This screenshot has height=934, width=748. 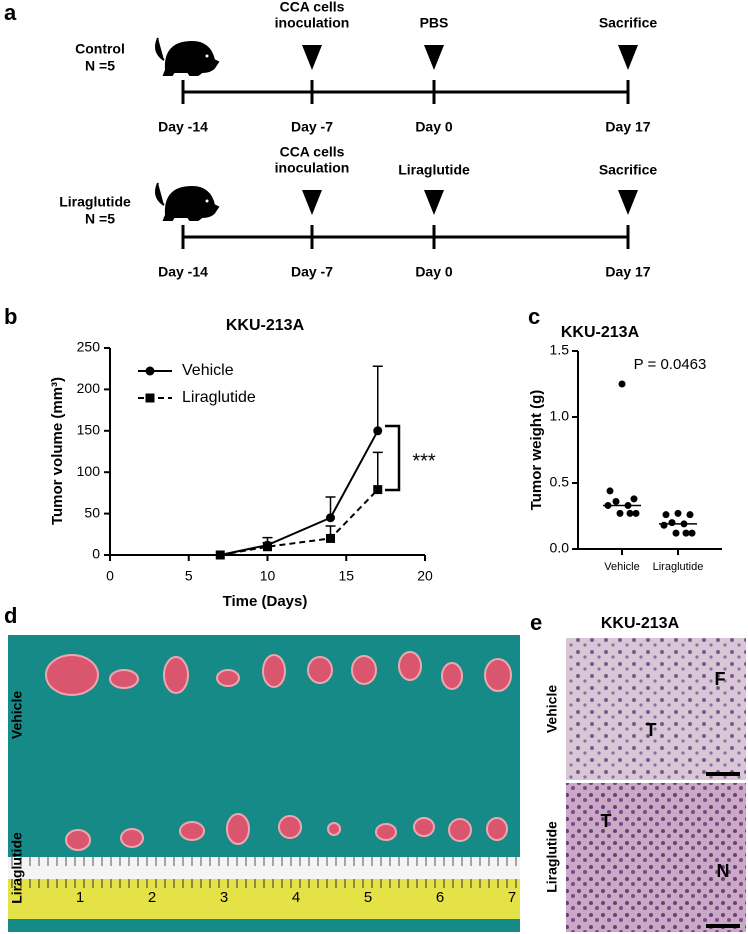 What do you see at coordinates (560, 548) in the screenshot?
I see `y-tick-label: 0.0` at bounding box center [560, 548].